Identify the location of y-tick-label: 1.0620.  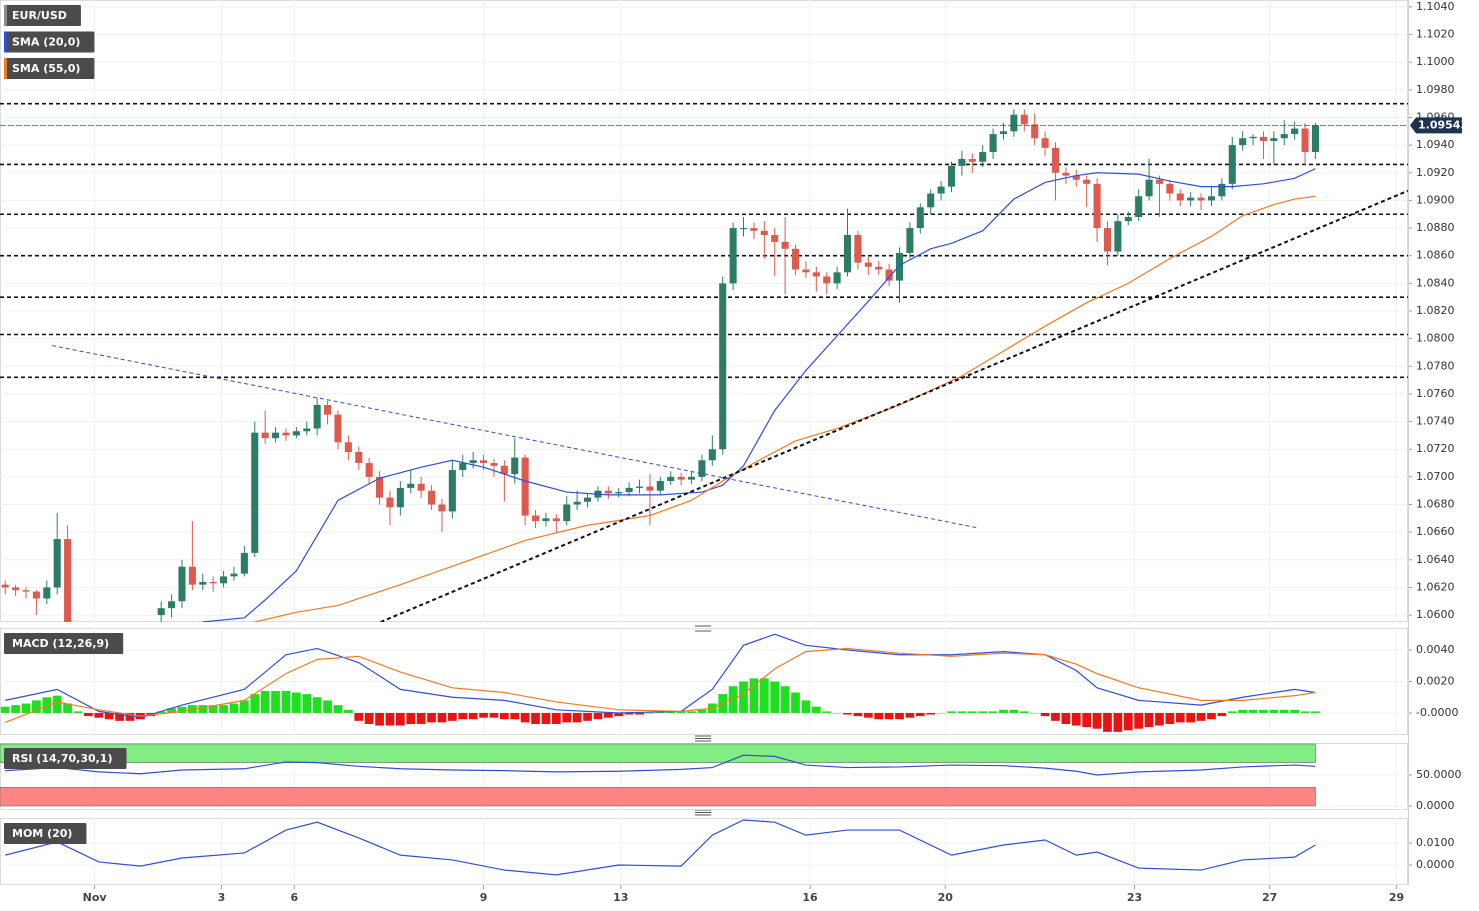
(1435, 586).